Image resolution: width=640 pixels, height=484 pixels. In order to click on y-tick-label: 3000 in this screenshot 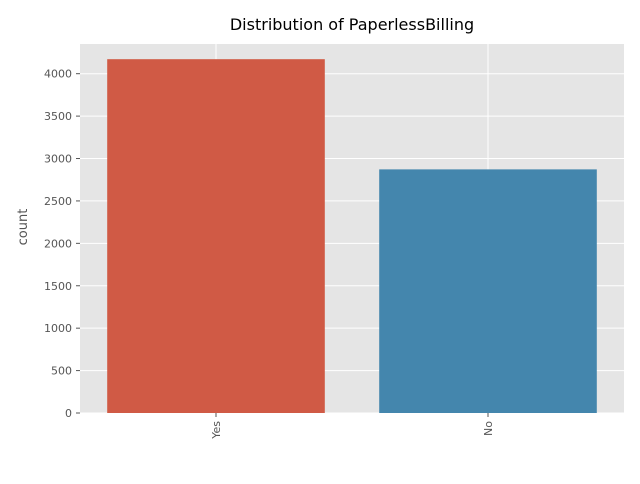, I will do `click(58, 159)`.